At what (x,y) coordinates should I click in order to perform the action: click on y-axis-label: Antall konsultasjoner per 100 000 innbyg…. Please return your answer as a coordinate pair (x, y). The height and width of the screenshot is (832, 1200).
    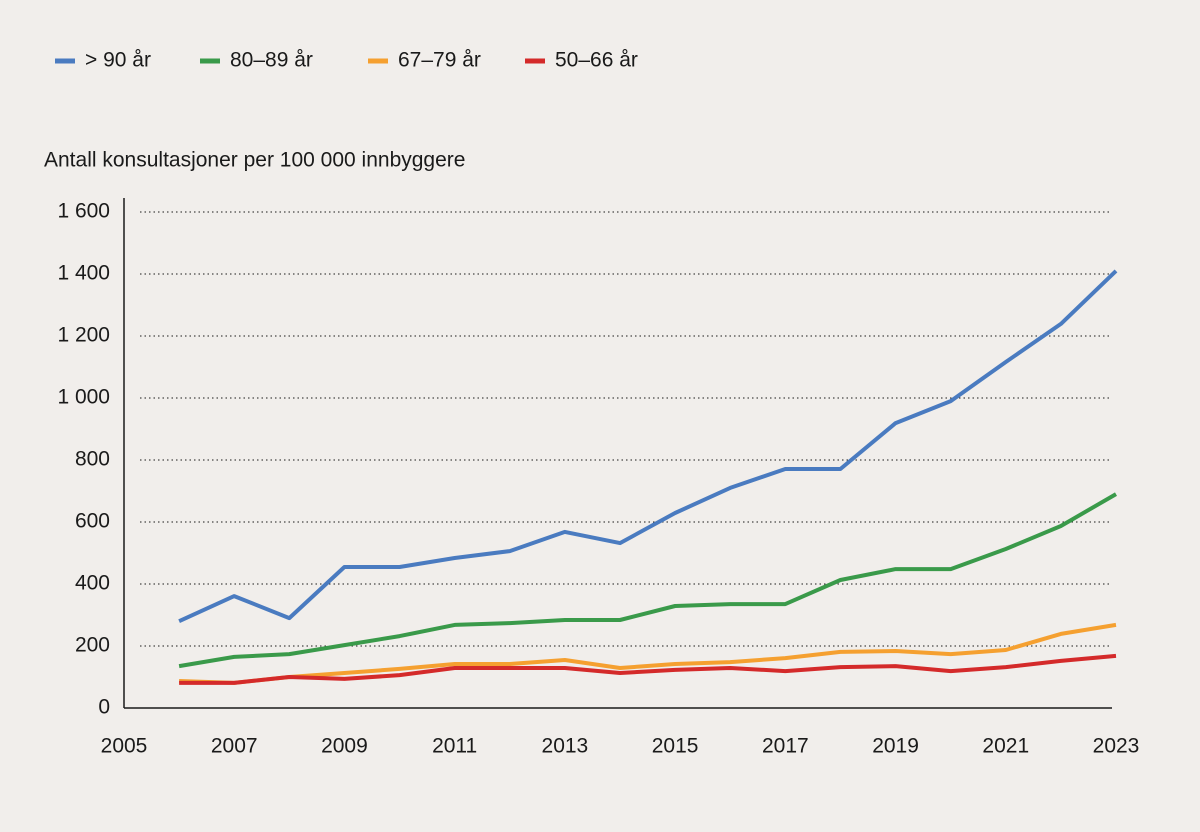
    Looking at the image, I should click on (254, 160).